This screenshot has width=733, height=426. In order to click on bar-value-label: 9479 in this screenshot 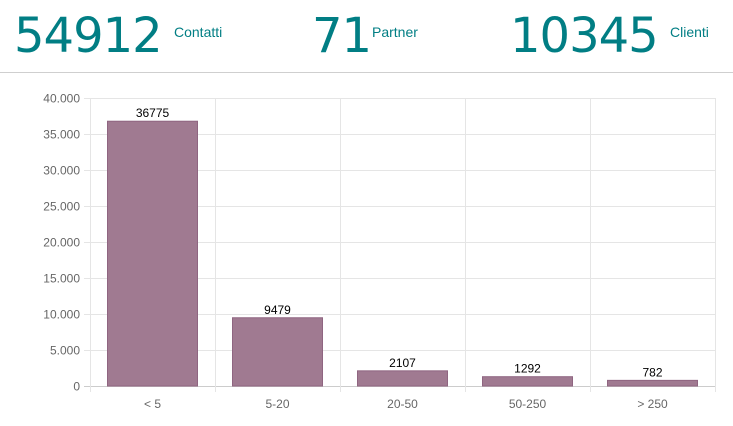, I will do `click(277, 310)`.